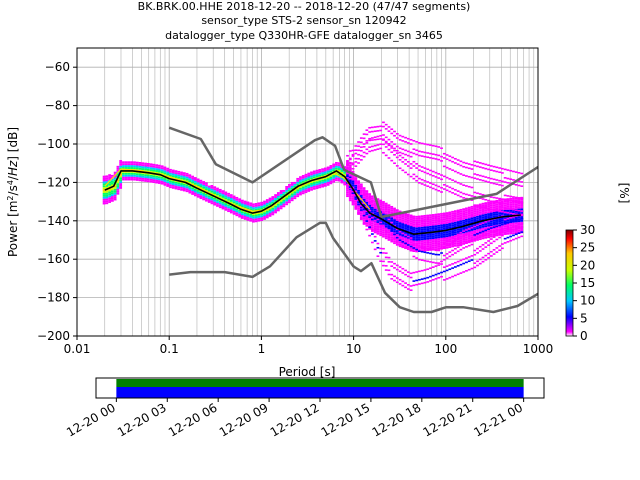  I want to click on colorbar-label: [%], so click(624, 193).